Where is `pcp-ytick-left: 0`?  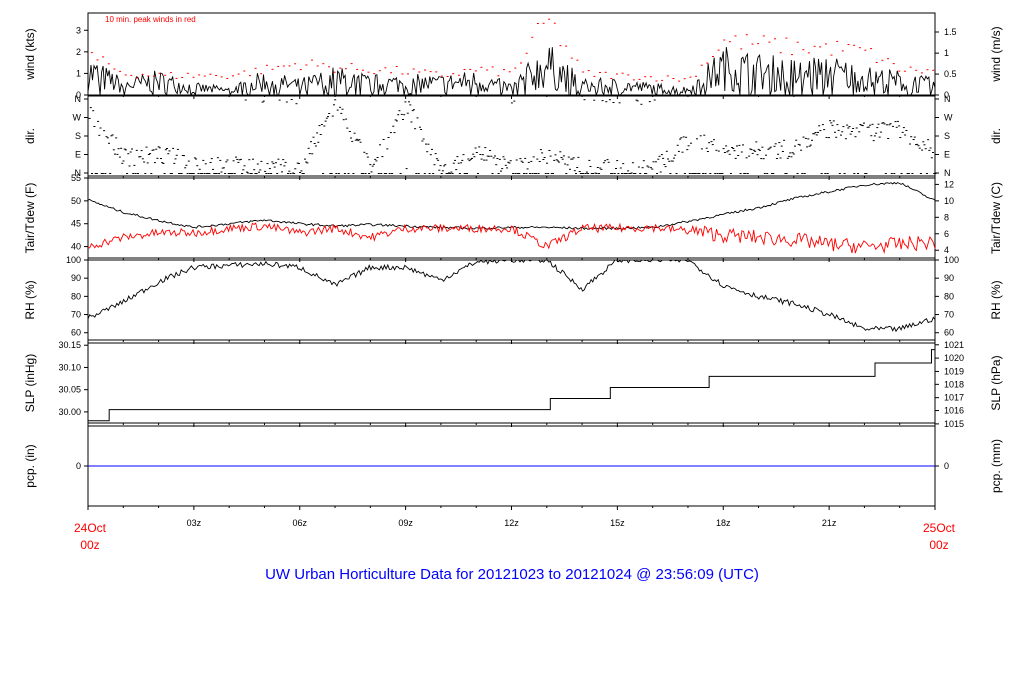 pcp-ytick-left: 0 is located at coordinates (78, 466).